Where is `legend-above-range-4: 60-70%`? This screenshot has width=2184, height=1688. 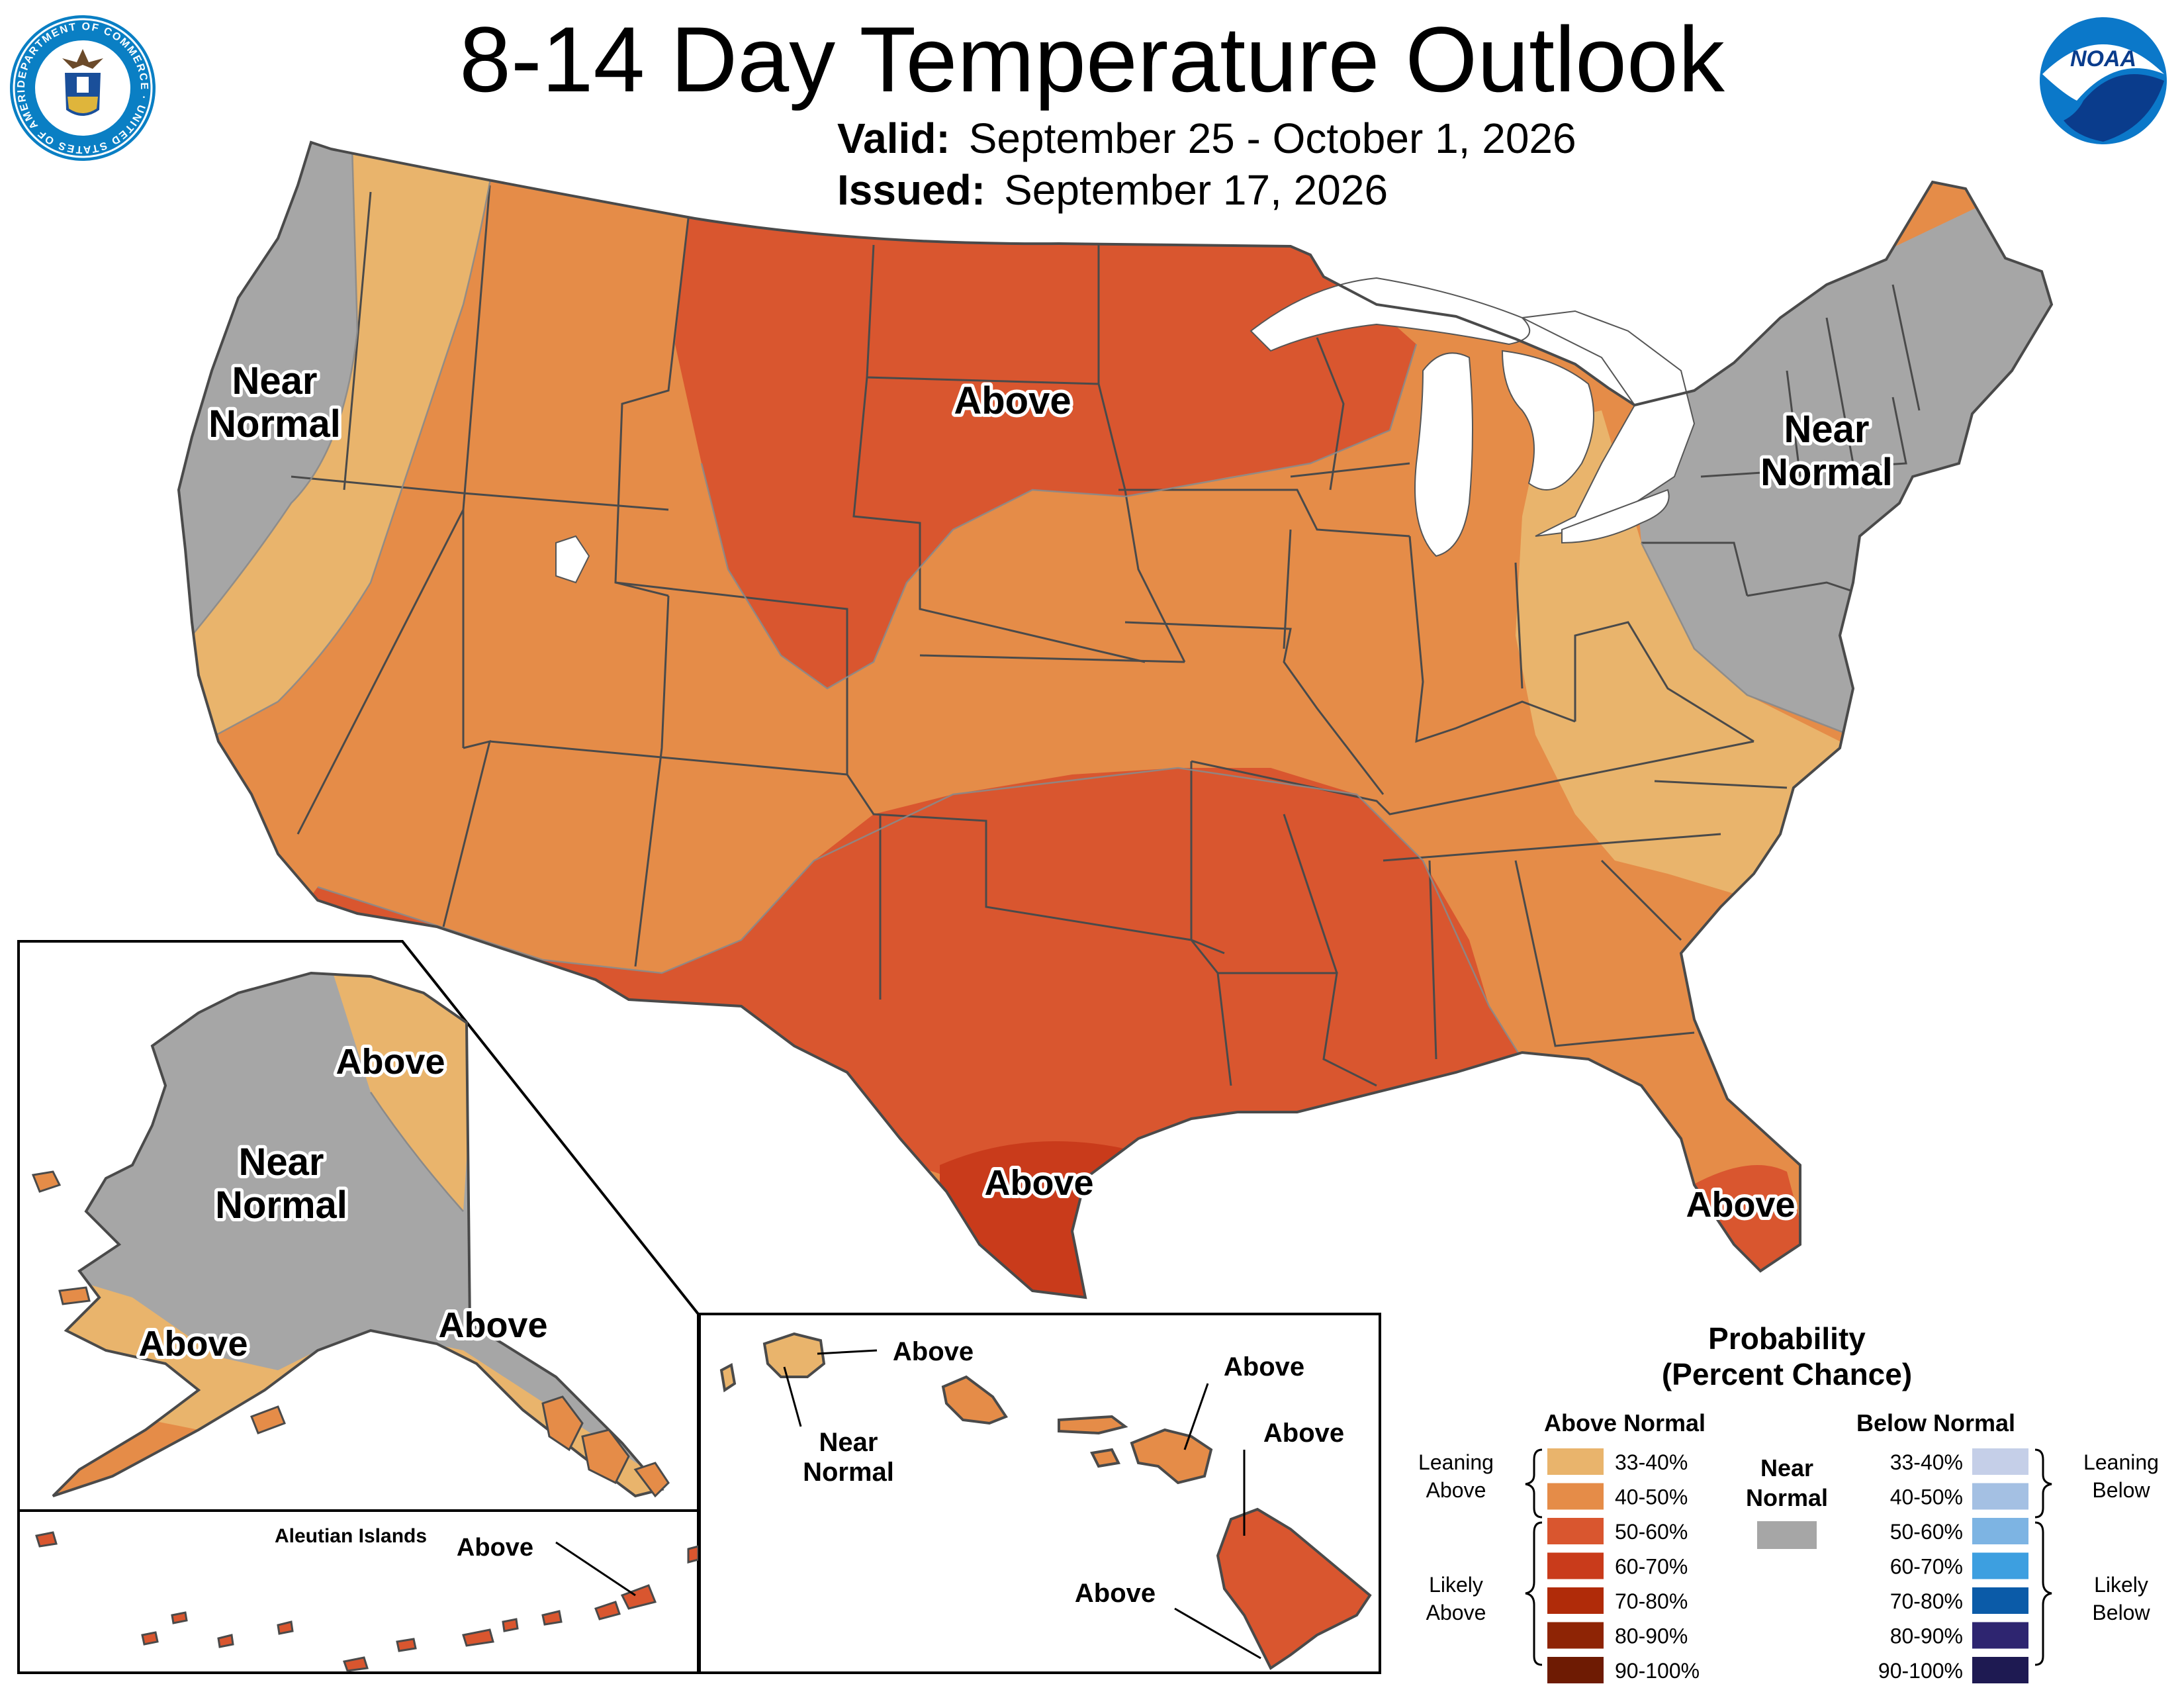
legend-above-range-4: 60-70% is located at coordinates (1652, 1567).